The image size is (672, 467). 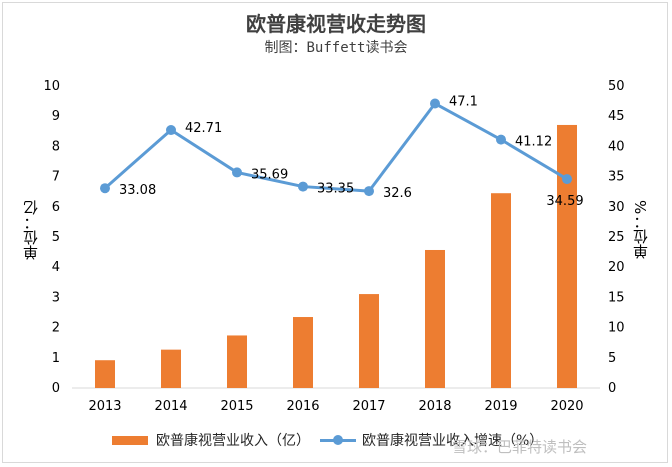 What do you see at coordinates (56, 297) in the screenshot?
I see `y-left-tick-label: 3` at bounding box center [56, 297].